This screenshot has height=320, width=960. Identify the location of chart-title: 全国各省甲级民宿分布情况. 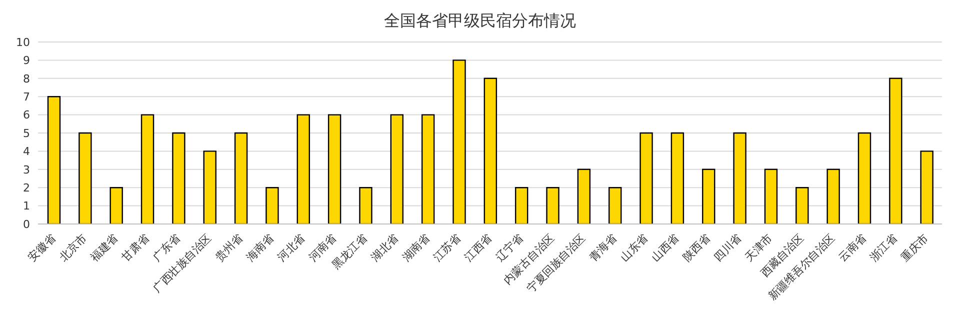
(480, 21).